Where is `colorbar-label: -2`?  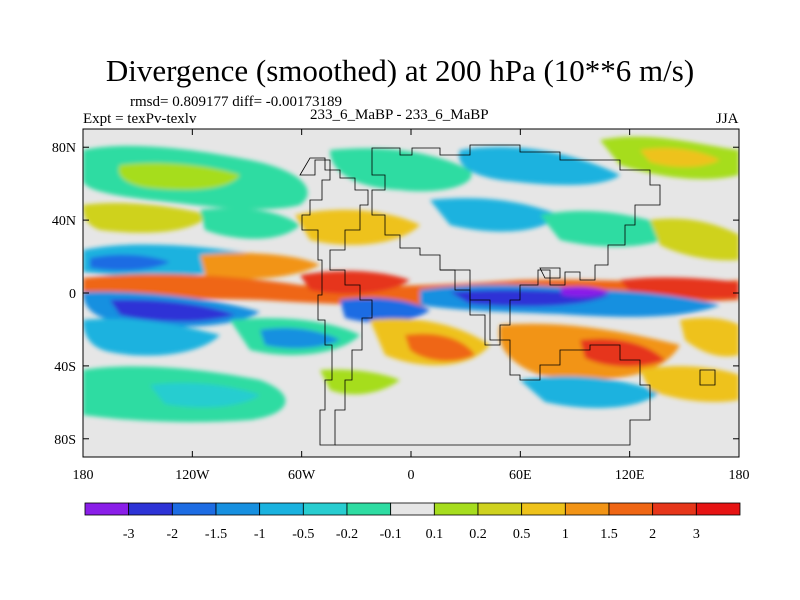 colorbar-label: -2 is located at coordinates (172, 534).